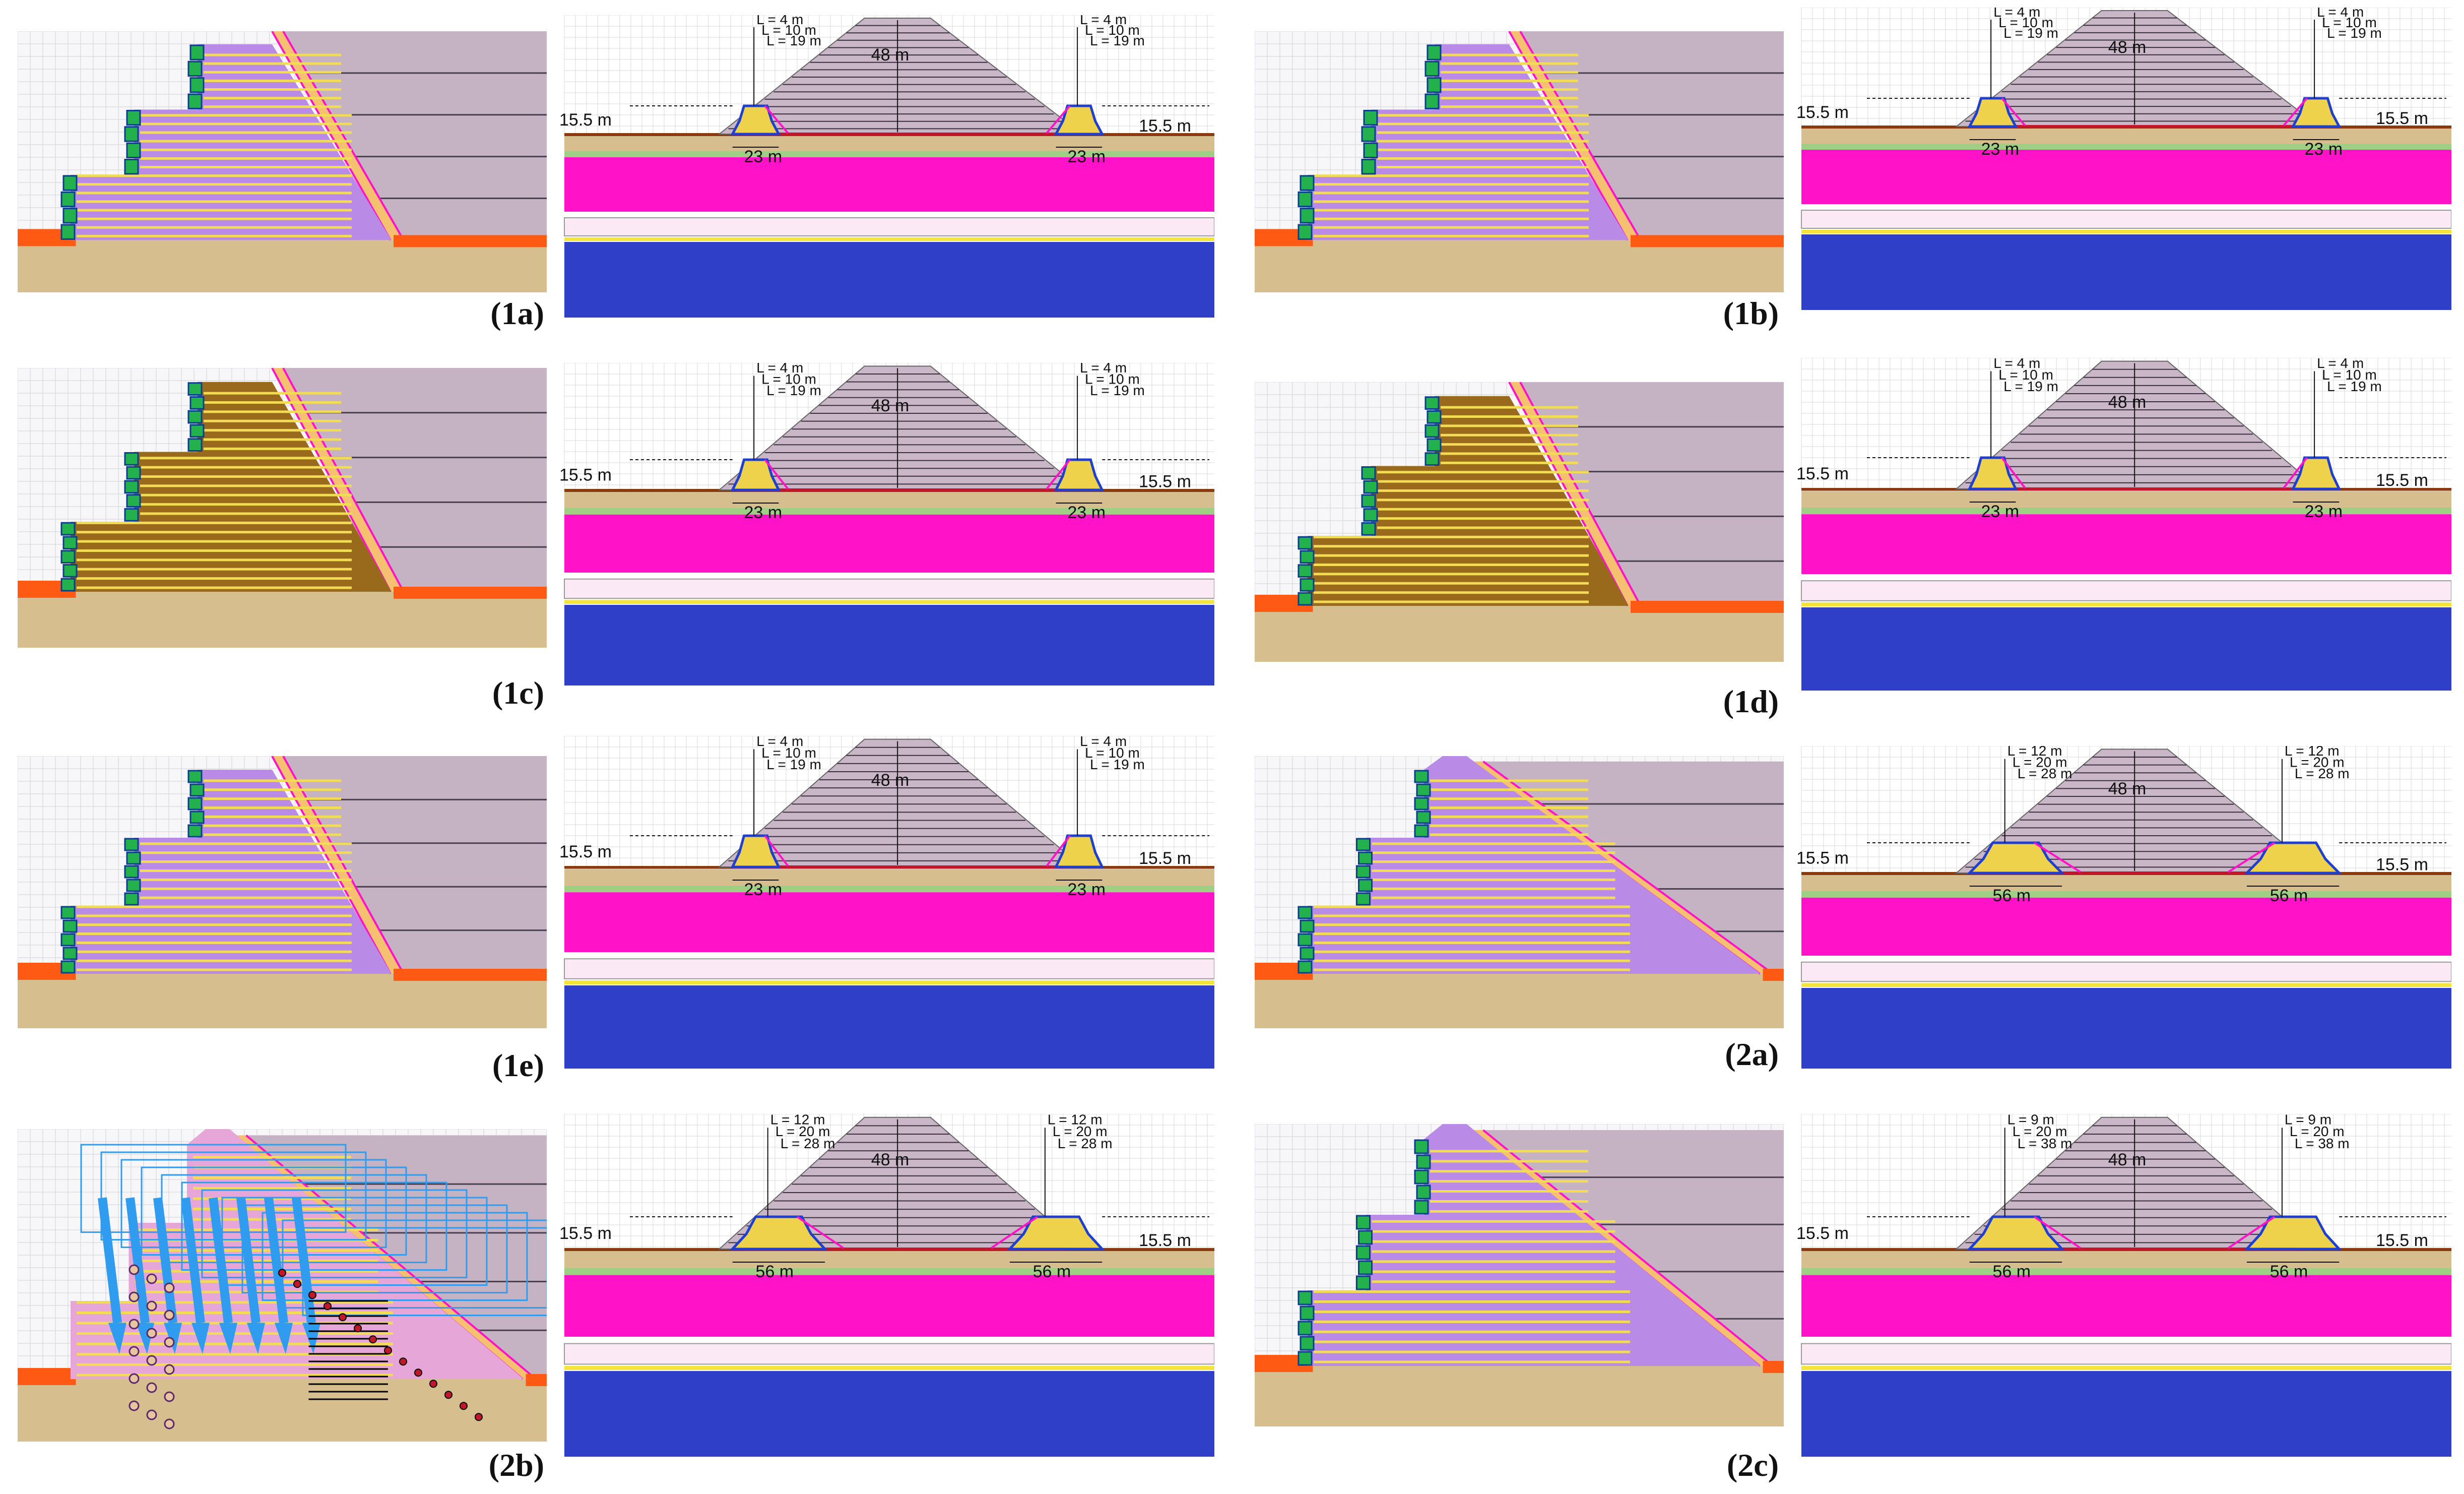 The width and height of the screenshot is (2464, 1494). I want to click on berm-right, so click(2316, 113).